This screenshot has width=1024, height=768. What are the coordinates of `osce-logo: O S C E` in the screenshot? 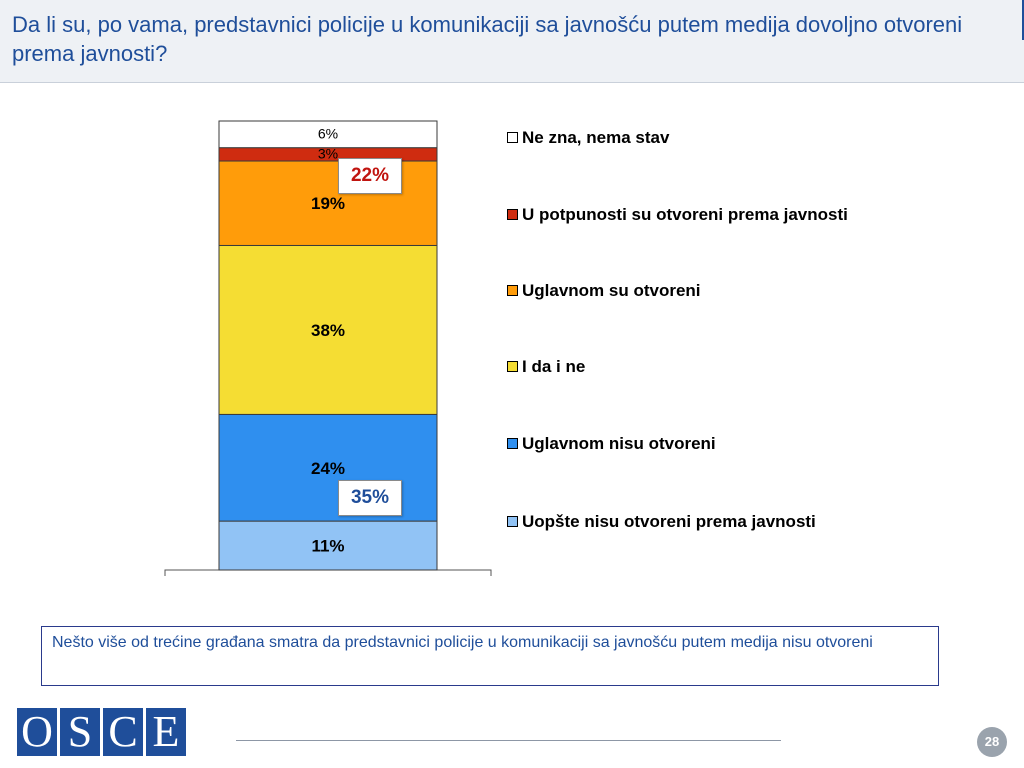 It's located at (101, 732).